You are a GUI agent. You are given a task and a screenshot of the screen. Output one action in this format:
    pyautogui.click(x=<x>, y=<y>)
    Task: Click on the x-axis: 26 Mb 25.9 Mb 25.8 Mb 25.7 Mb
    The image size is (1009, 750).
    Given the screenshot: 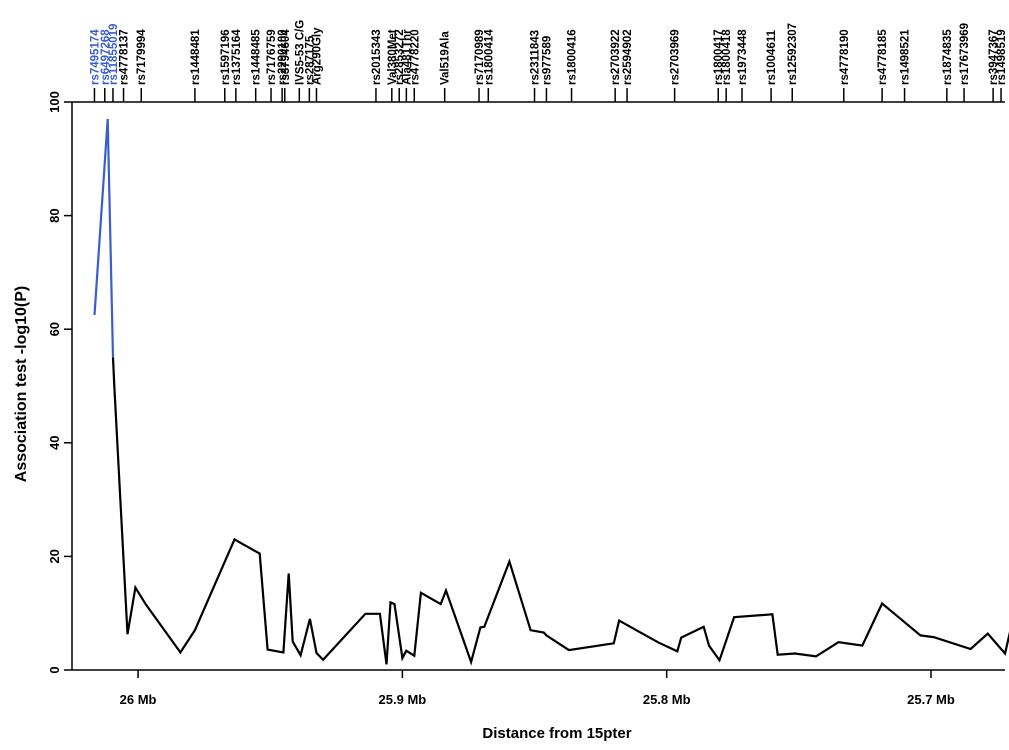 What is the action you would take?
    pyautogui.click(x=537, y=688)
    